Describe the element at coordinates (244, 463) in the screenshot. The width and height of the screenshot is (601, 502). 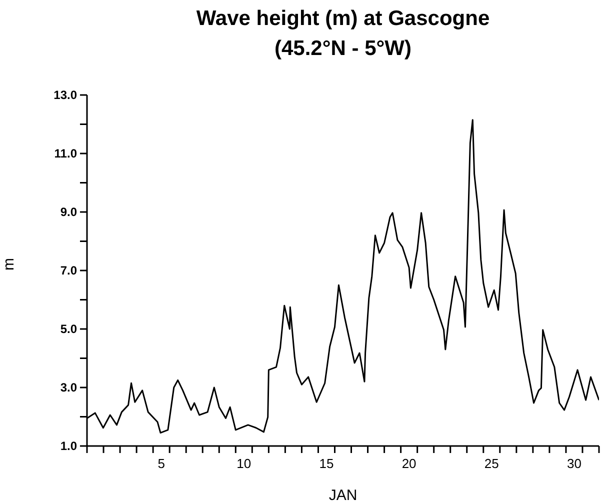
I see `x-tick-label: 10` at that location.